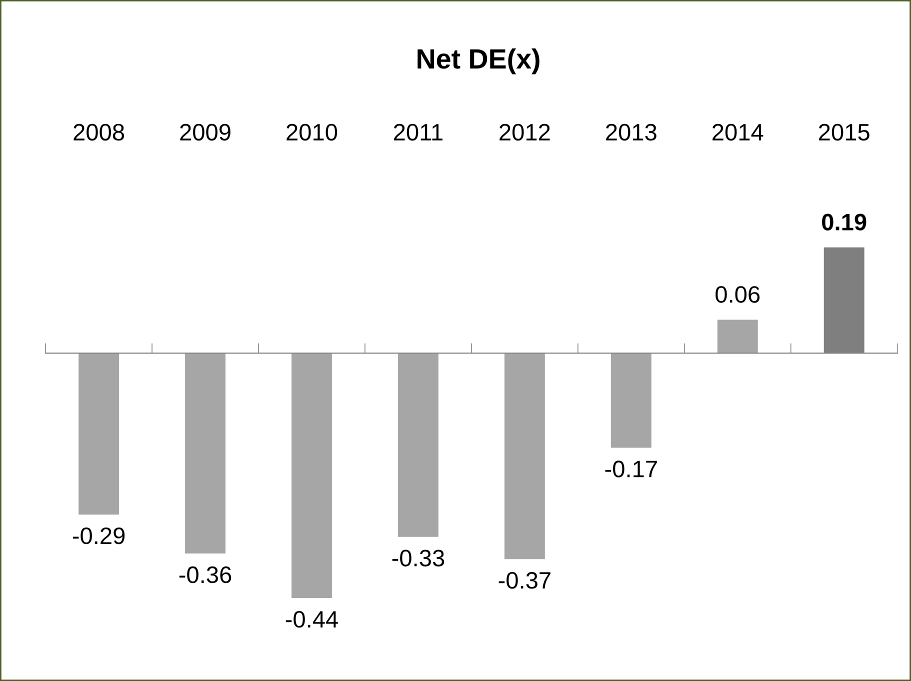  What do you see at coordinates (525, 132) in the screenshot?
I see `x-tick-label: 2012` at bounding box center [525, 132].